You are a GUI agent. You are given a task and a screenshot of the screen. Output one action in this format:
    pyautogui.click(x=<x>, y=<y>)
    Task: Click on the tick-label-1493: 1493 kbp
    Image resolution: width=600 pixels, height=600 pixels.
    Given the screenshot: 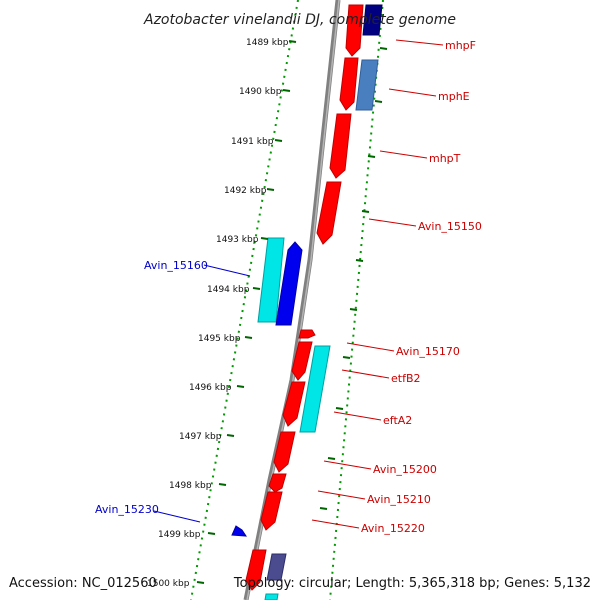 What is the action you would take?
    pyautogui.click(x=237, y=240)
    